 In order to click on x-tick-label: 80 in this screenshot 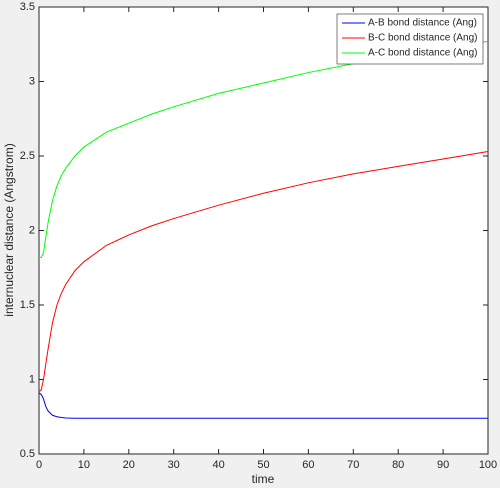, I will do `click(398, 465)`.